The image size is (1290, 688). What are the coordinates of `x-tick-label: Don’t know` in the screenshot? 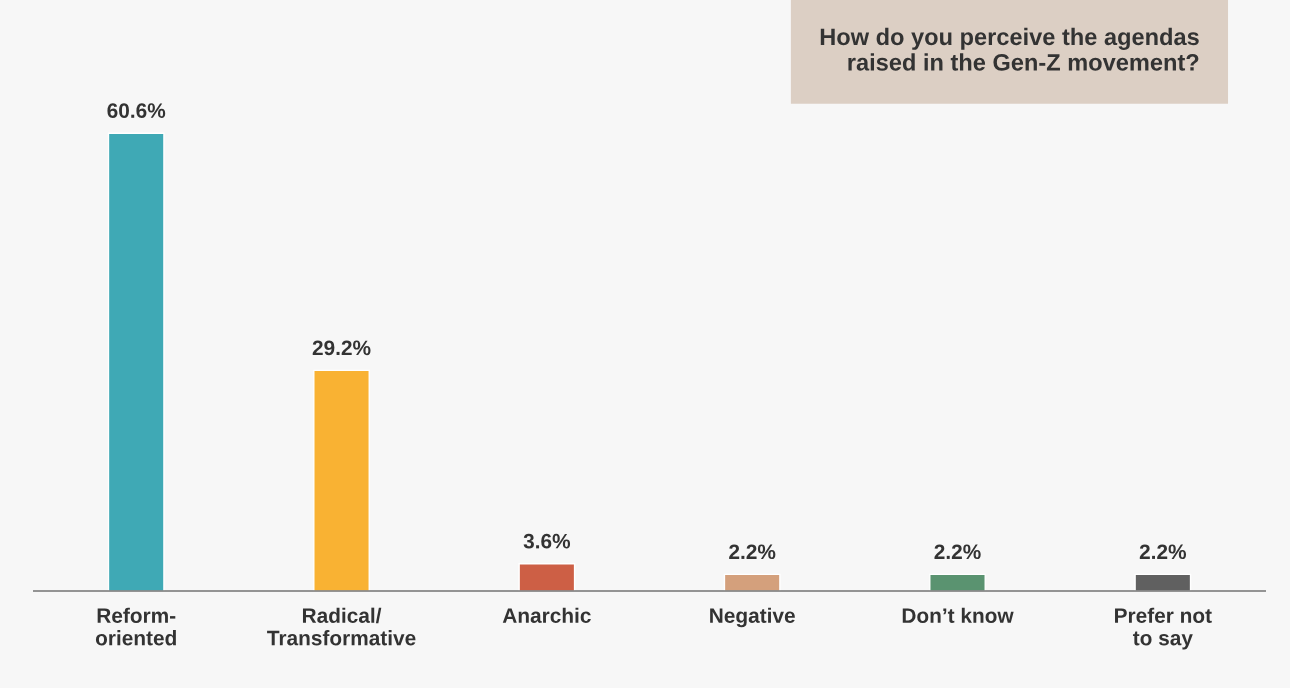 It's located at (958, 615).